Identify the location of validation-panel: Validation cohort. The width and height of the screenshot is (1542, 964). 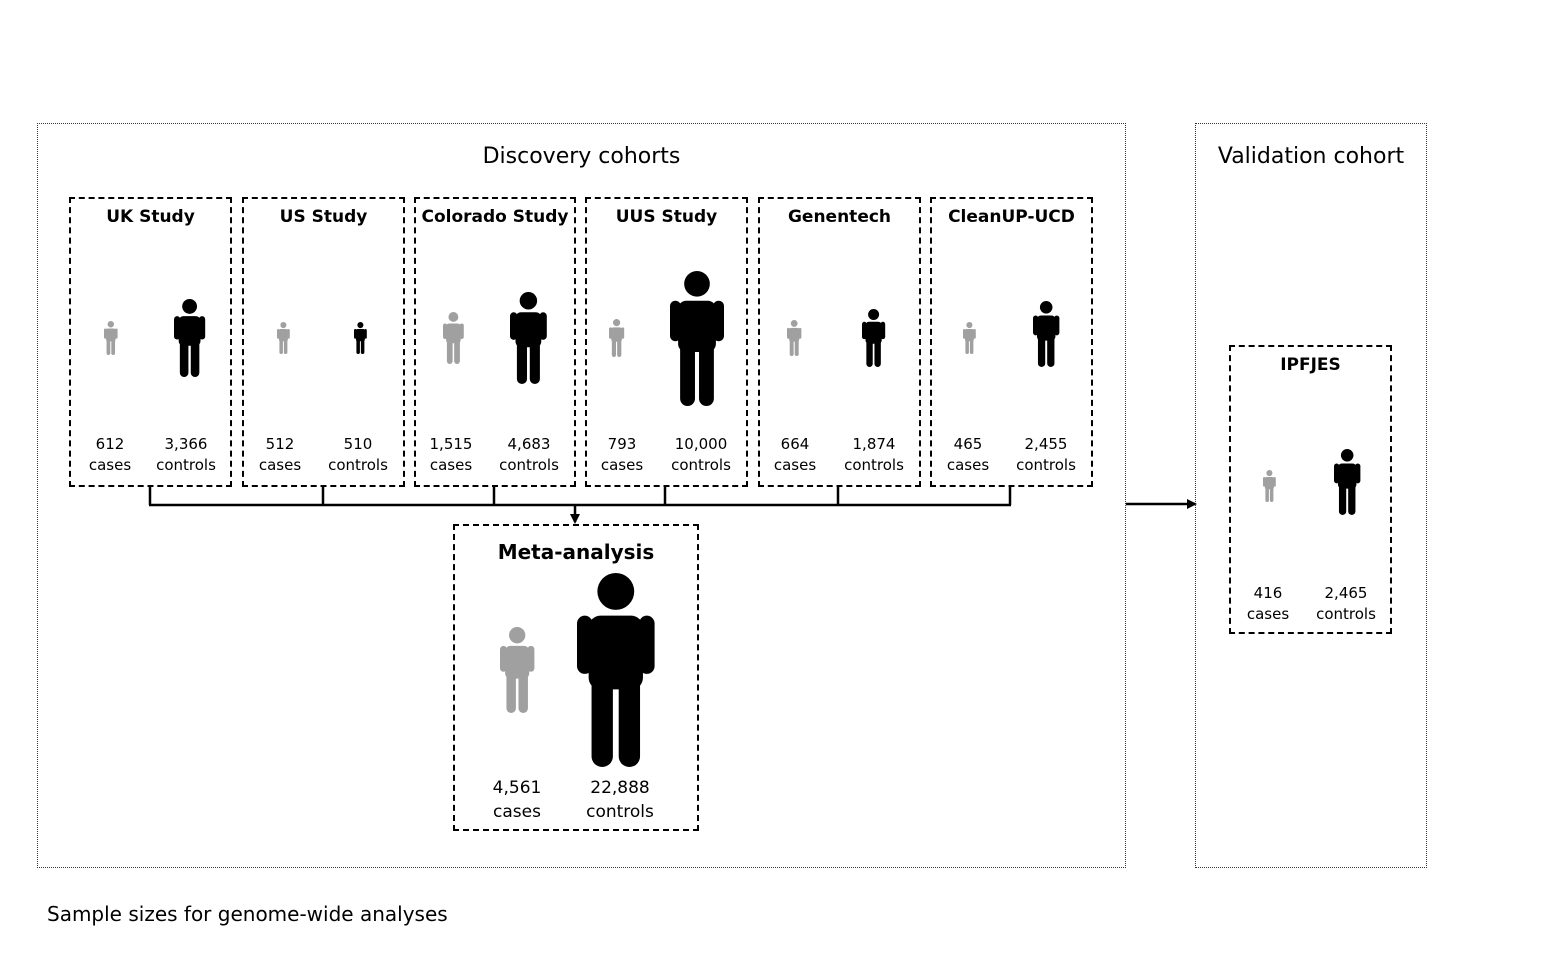
(1311, 495).